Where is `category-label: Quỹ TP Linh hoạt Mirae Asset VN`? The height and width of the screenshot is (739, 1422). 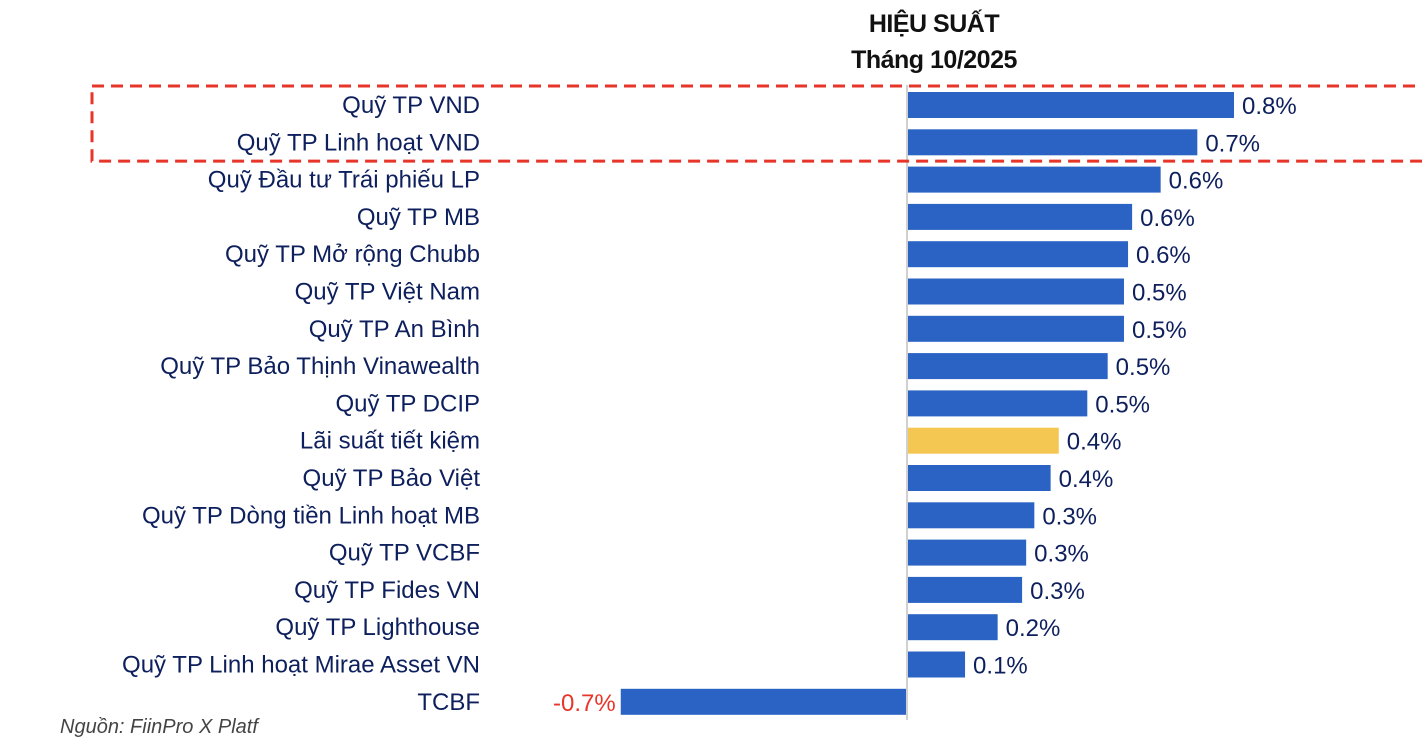
category-label: Quỹ TP Linh hoạt Mirae Asset VN is located at coordinates (301, 665).